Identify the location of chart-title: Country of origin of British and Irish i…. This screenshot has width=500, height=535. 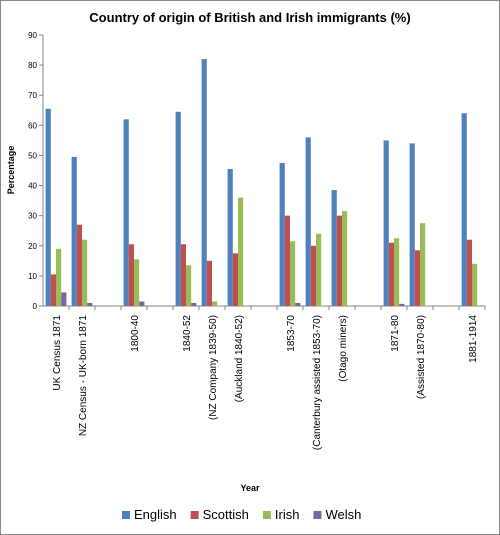
(249, 17).